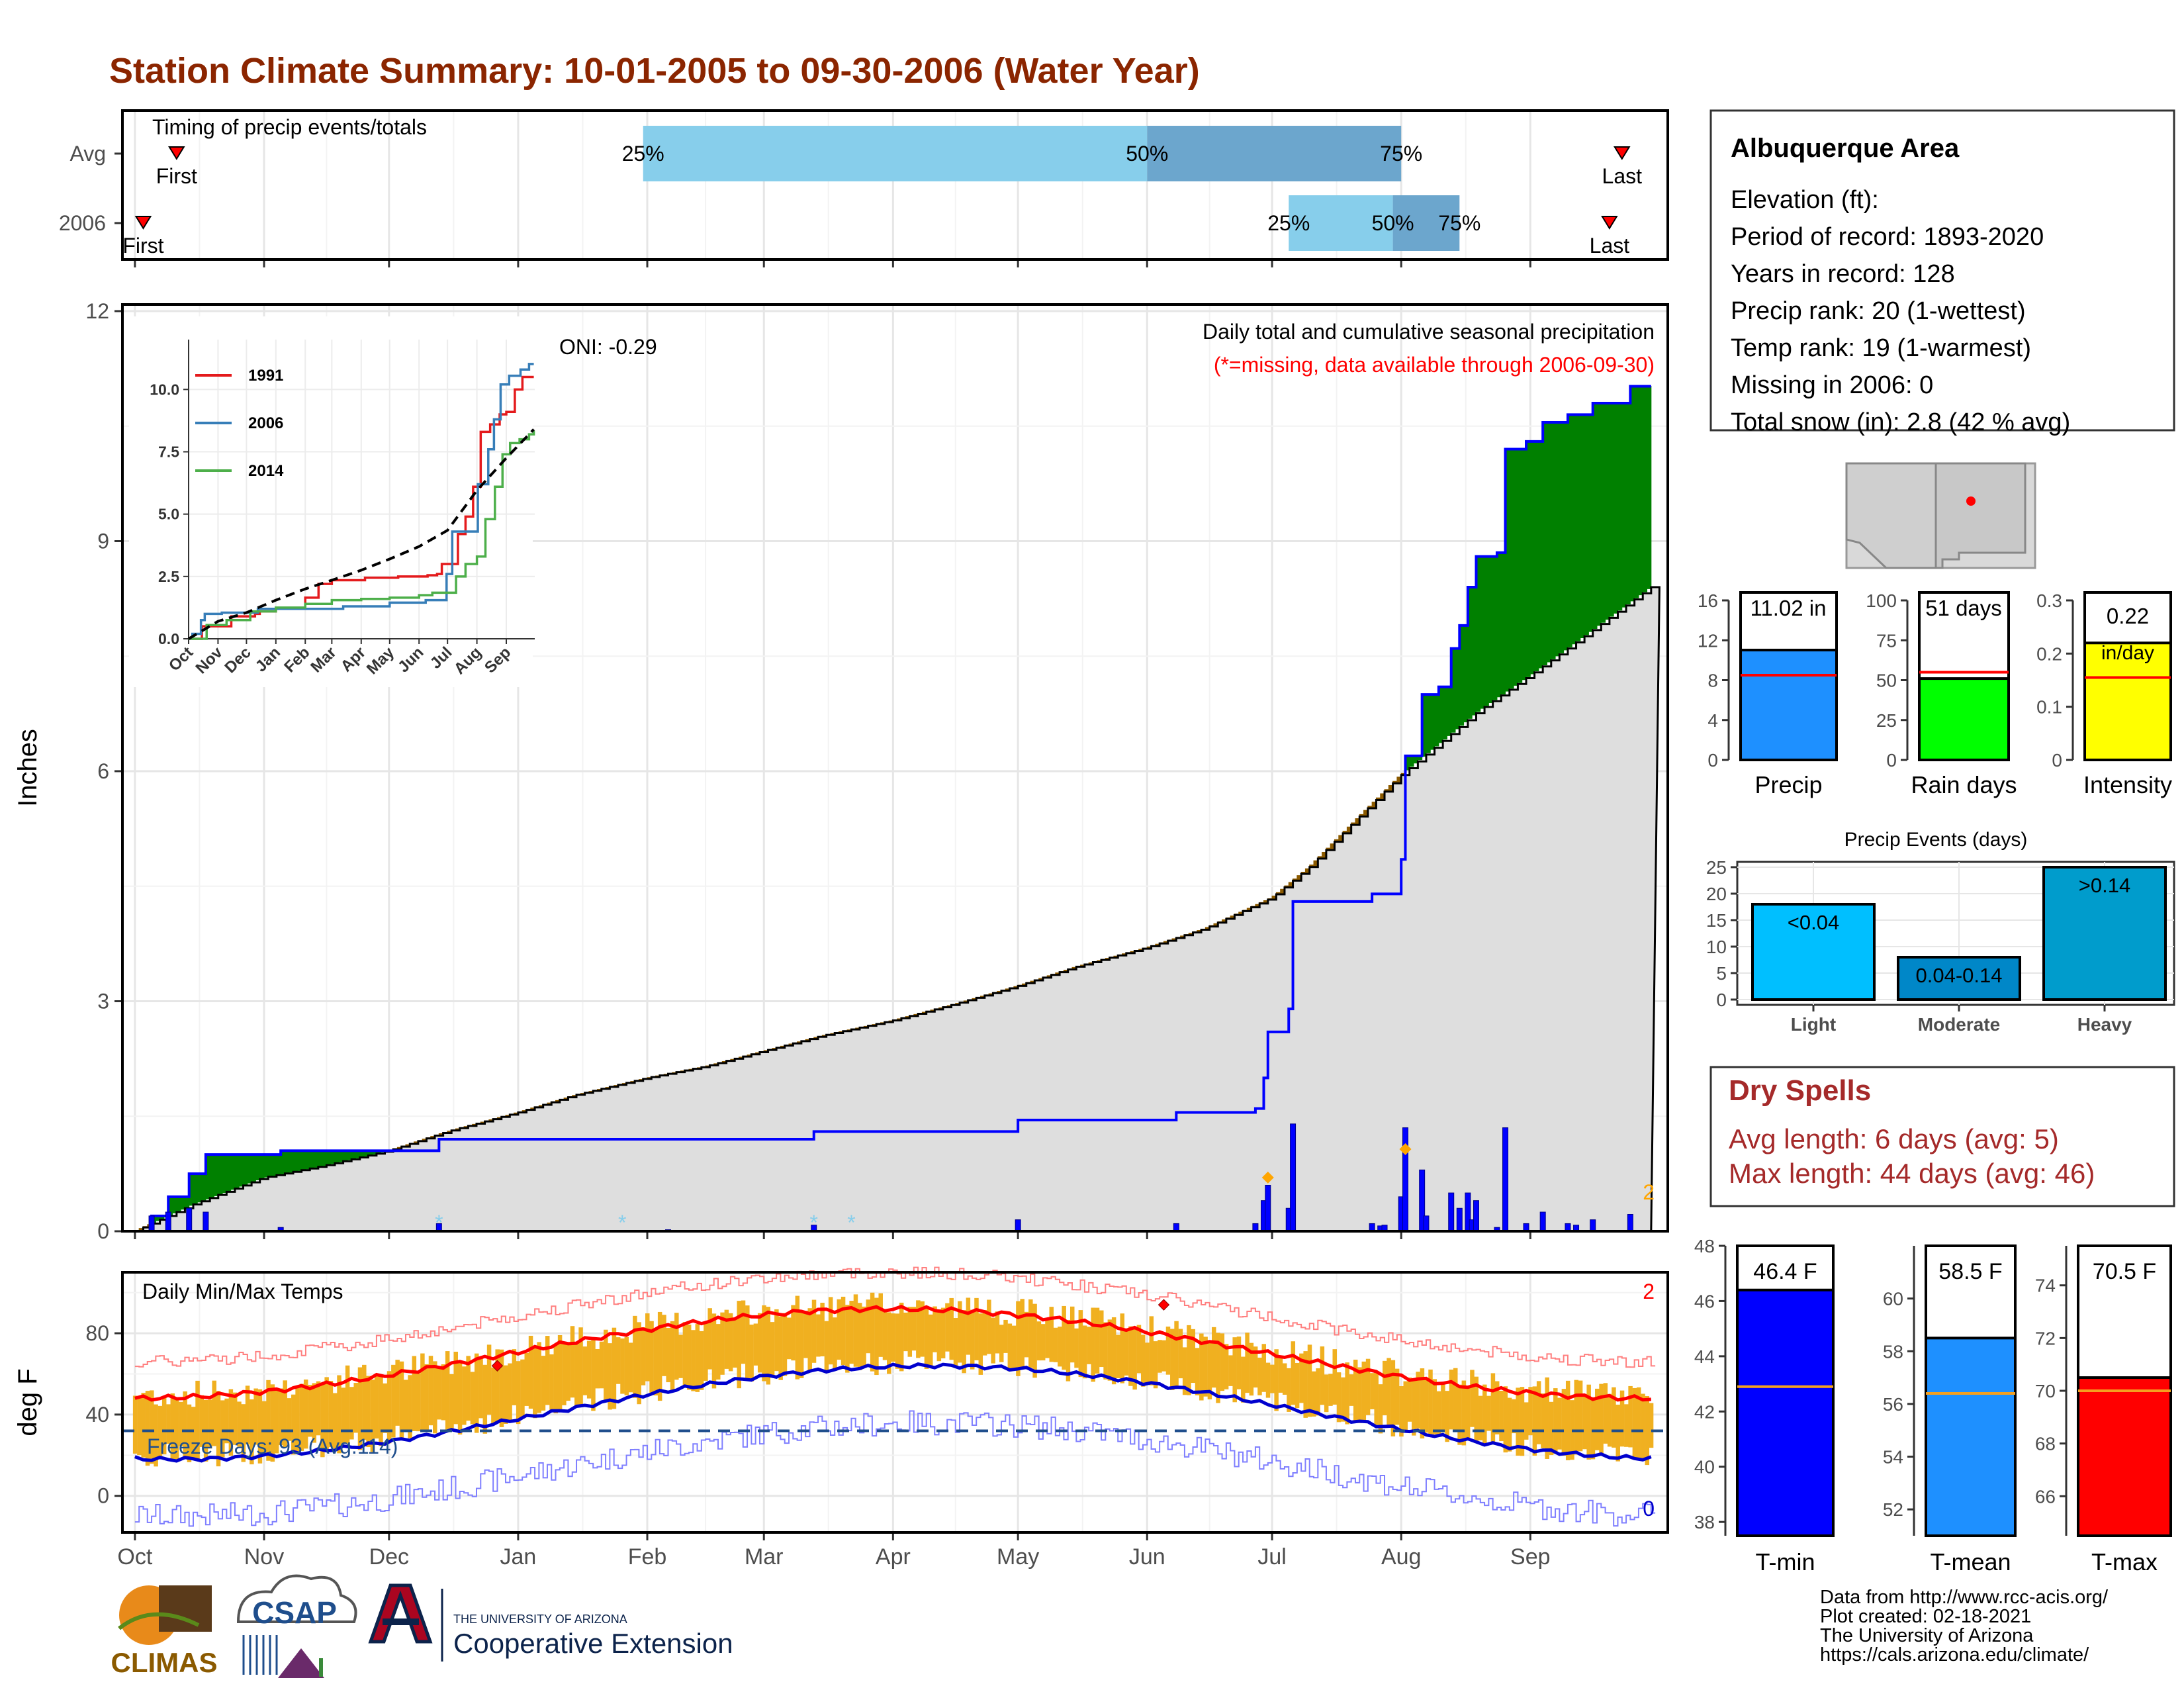  Describe the element at coordinates (389, 1557) in the screenshot. I see `x-tick-label: Dec` at that location.